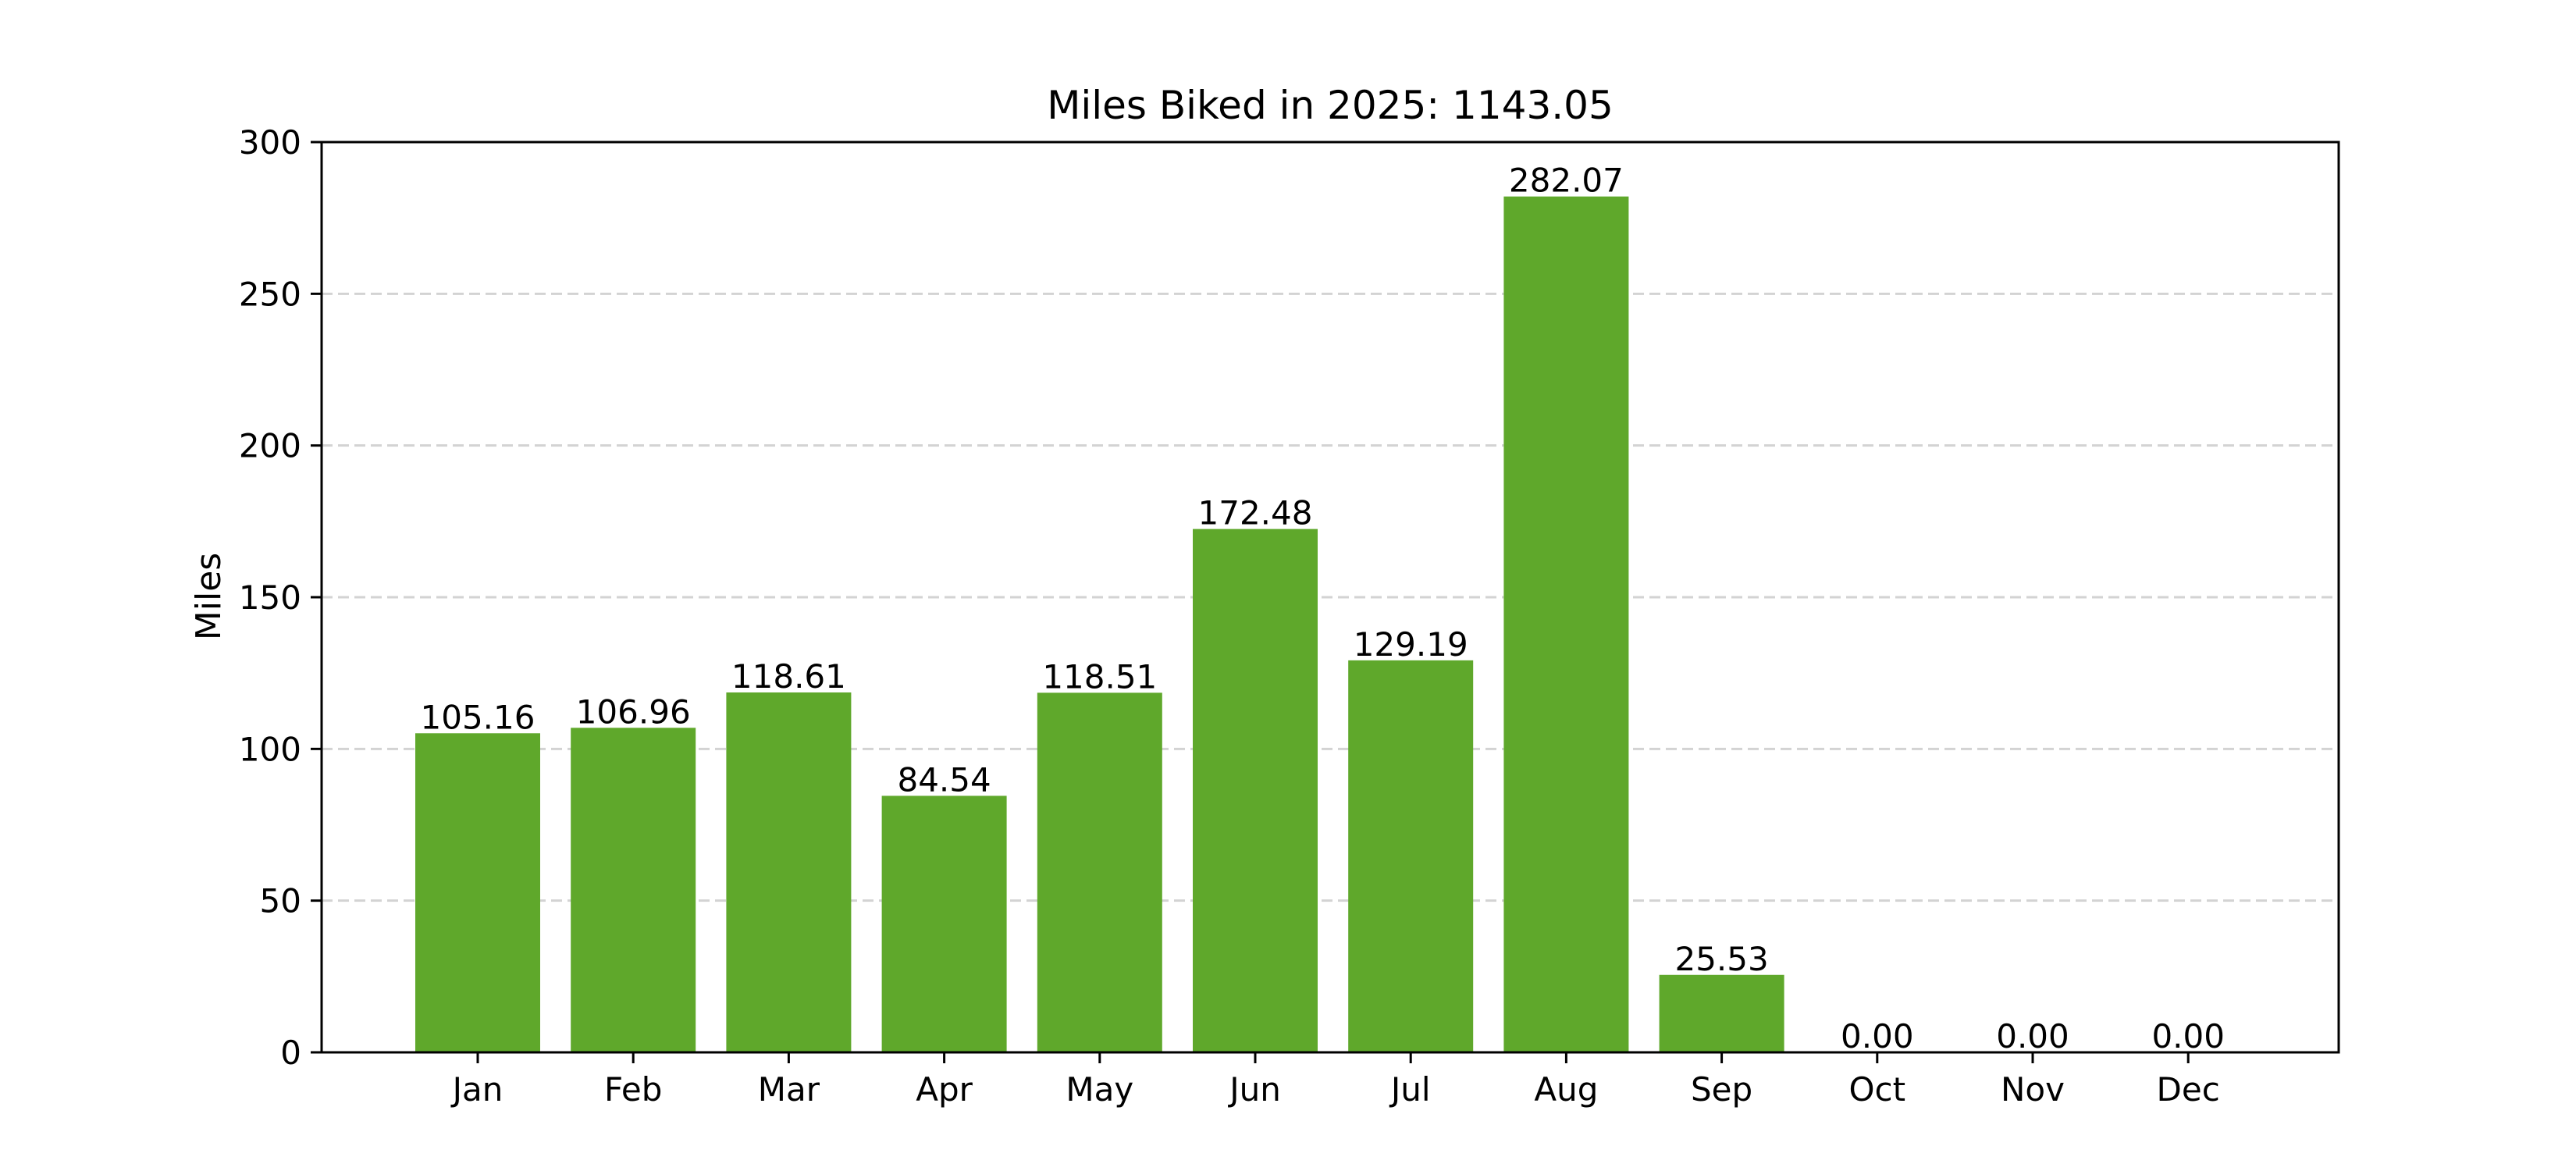 This screenshot has height=1171, width=2576. What do you see at coordinates (1255, 513) in the screenshot?
I see `bar-value-label: 172.48` at bounding box center [1255, 513].